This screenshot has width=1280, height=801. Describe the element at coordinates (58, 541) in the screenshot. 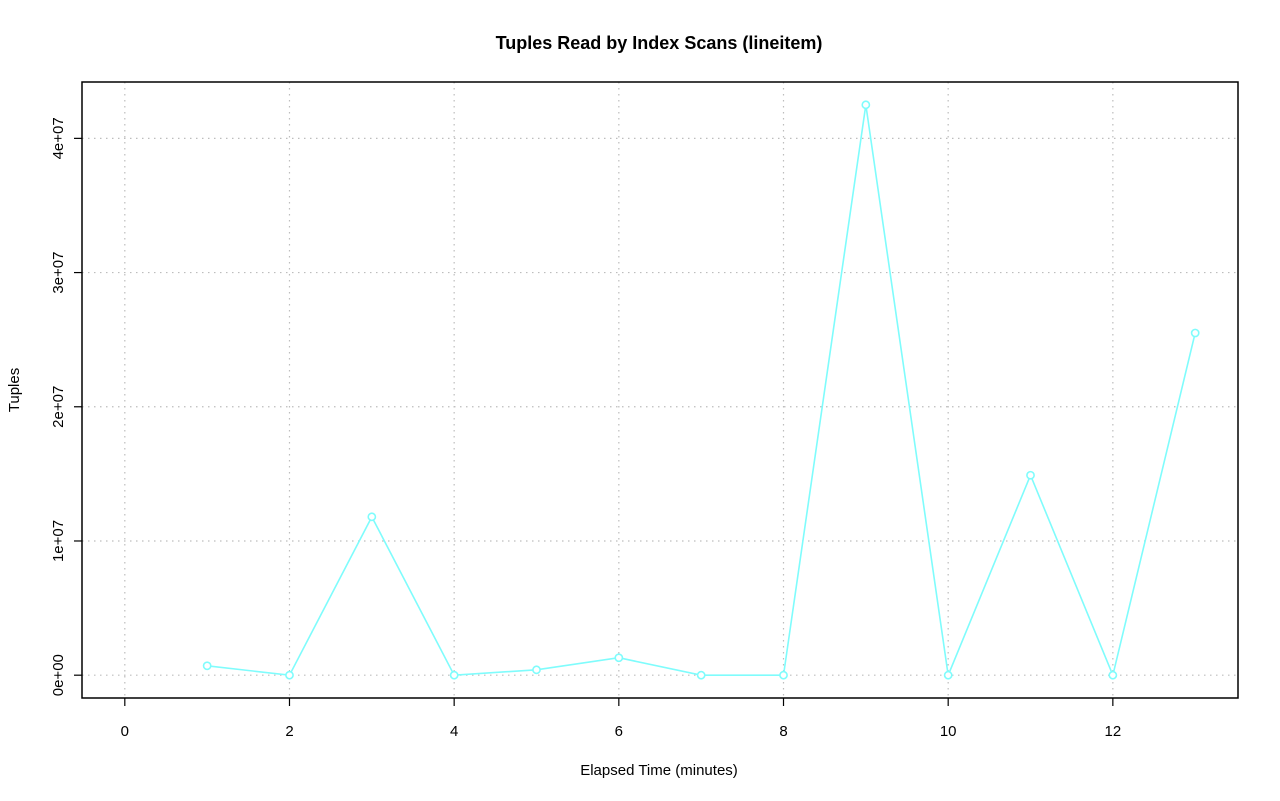

I see `y-tick-label: 1e+07` at that location.